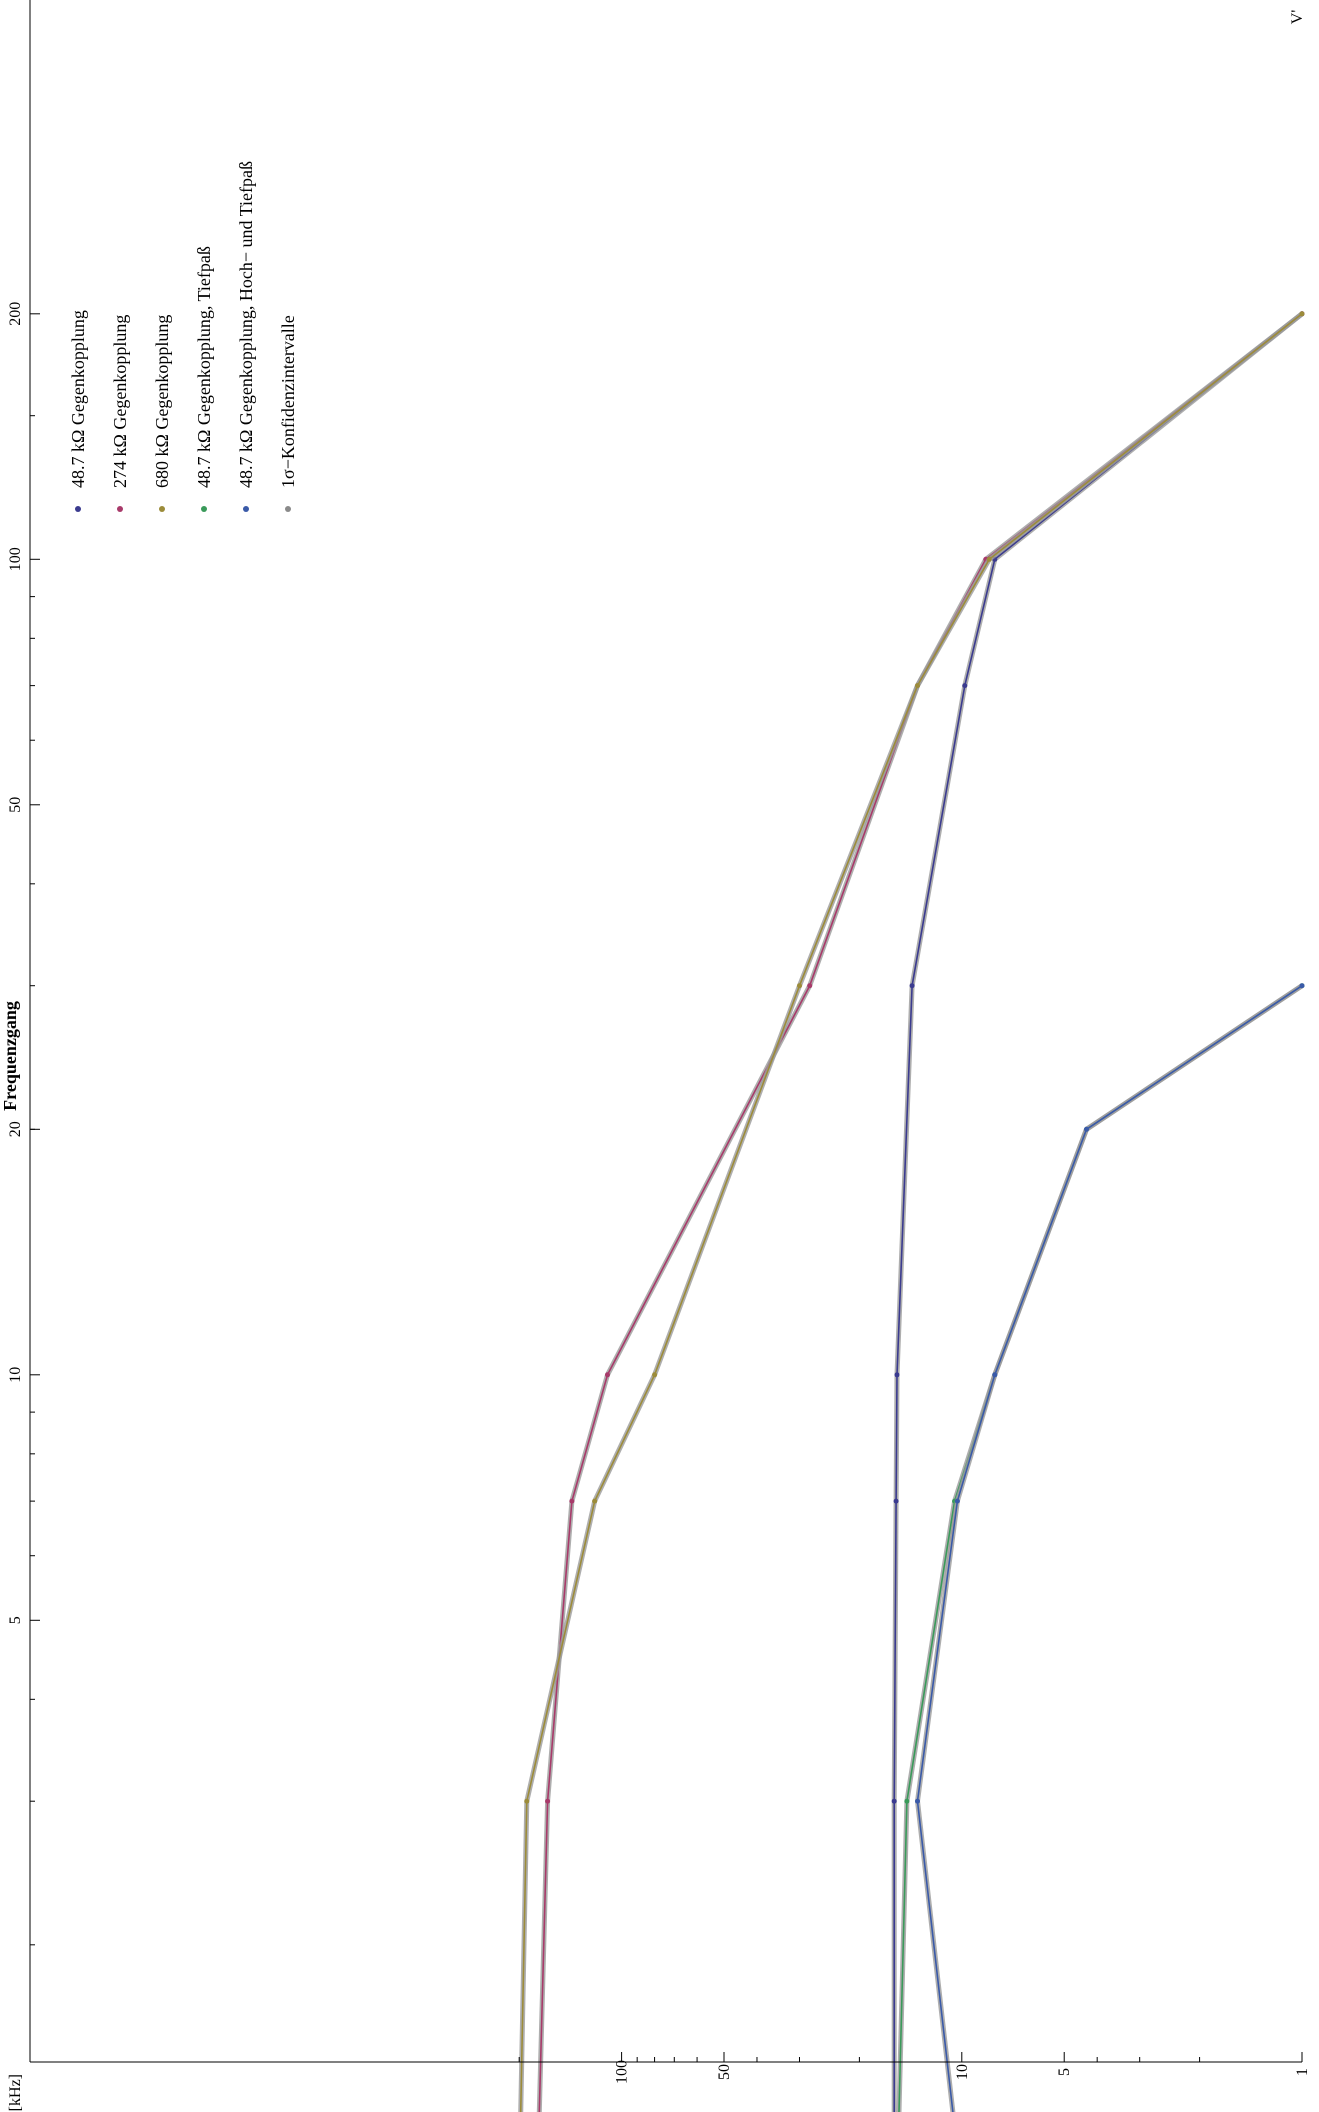 The image size is (1319, 2112). I want to click on legend-label-5: 48.7 kΩ Gegenkopplung, Hoch− und Tiefpaß, so click(246, 324).